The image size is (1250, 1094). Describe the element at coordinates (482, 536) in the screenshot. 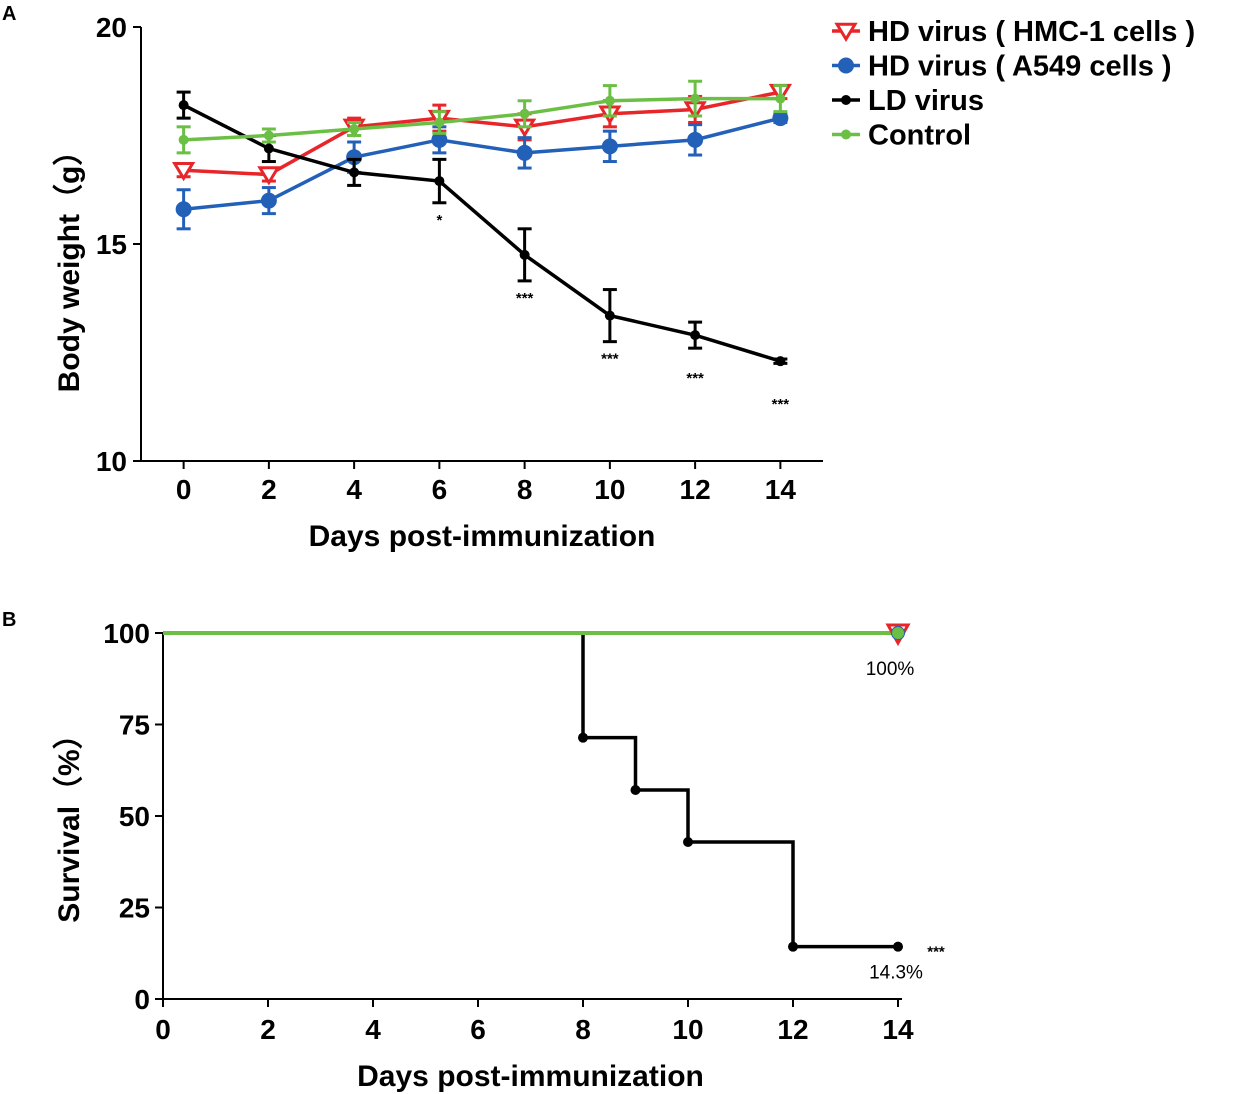

I see `panel-a-x-axis-title: Days post-immunization` at that location.